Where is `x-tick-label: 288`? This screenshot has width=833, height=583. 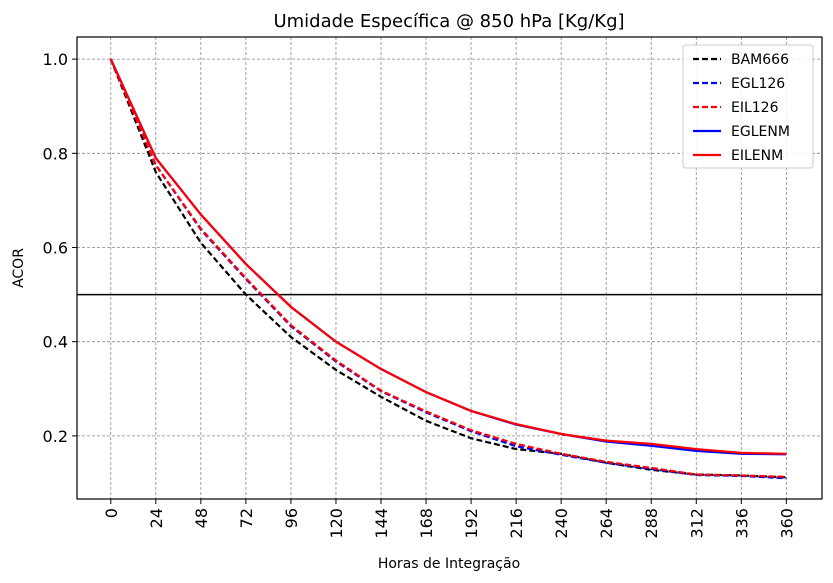 x-tick-label: 288 is located at coordinates (651, 523).